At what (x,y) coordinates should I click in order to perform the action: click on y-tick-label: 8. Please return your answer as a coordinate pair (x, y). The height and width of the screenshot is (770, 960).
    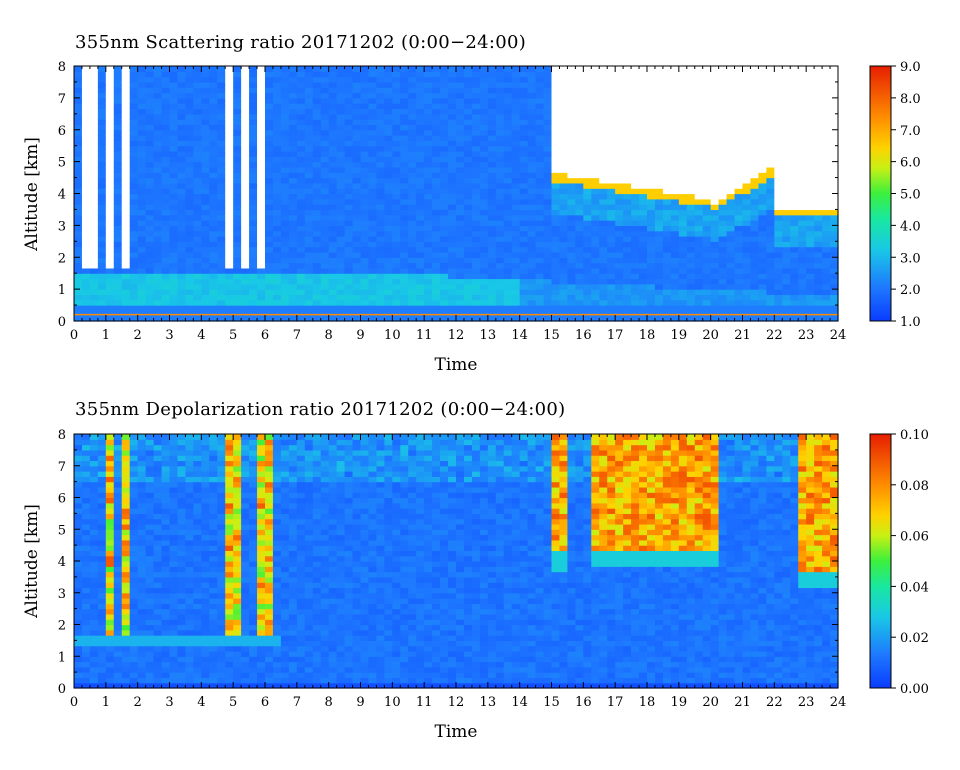
    Looking at the image, I should click on (62, 67).